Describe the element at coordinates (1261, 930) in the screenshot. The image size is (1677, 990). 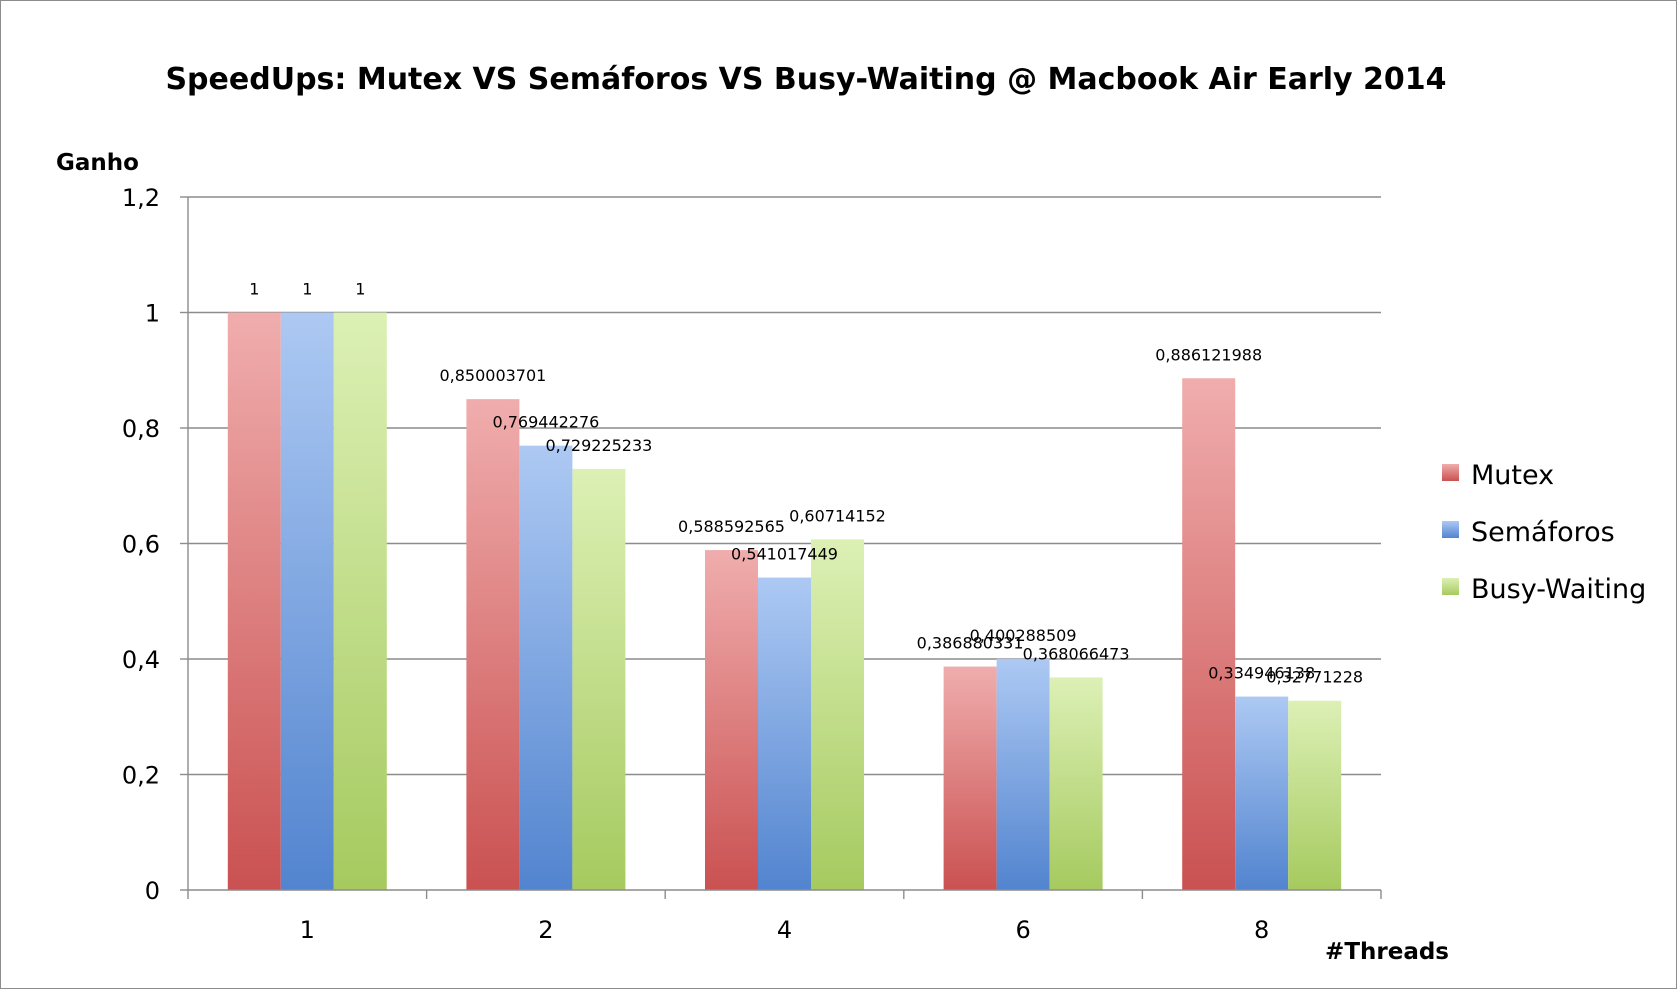
I see `x-tick-label: 8` at that location.